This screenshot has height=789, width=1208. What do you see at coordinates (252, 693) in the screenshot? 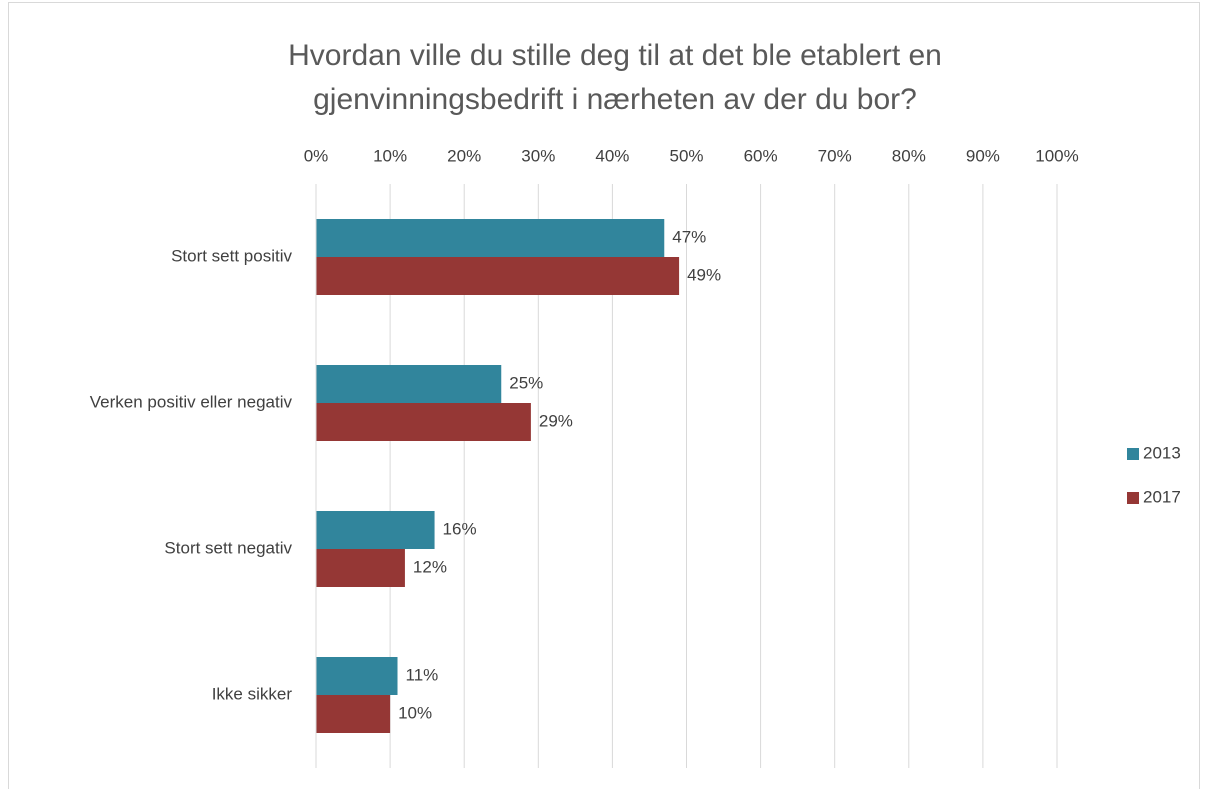
I see `y-tick-label: Ikke sikker` at bounding box center [252, 693].